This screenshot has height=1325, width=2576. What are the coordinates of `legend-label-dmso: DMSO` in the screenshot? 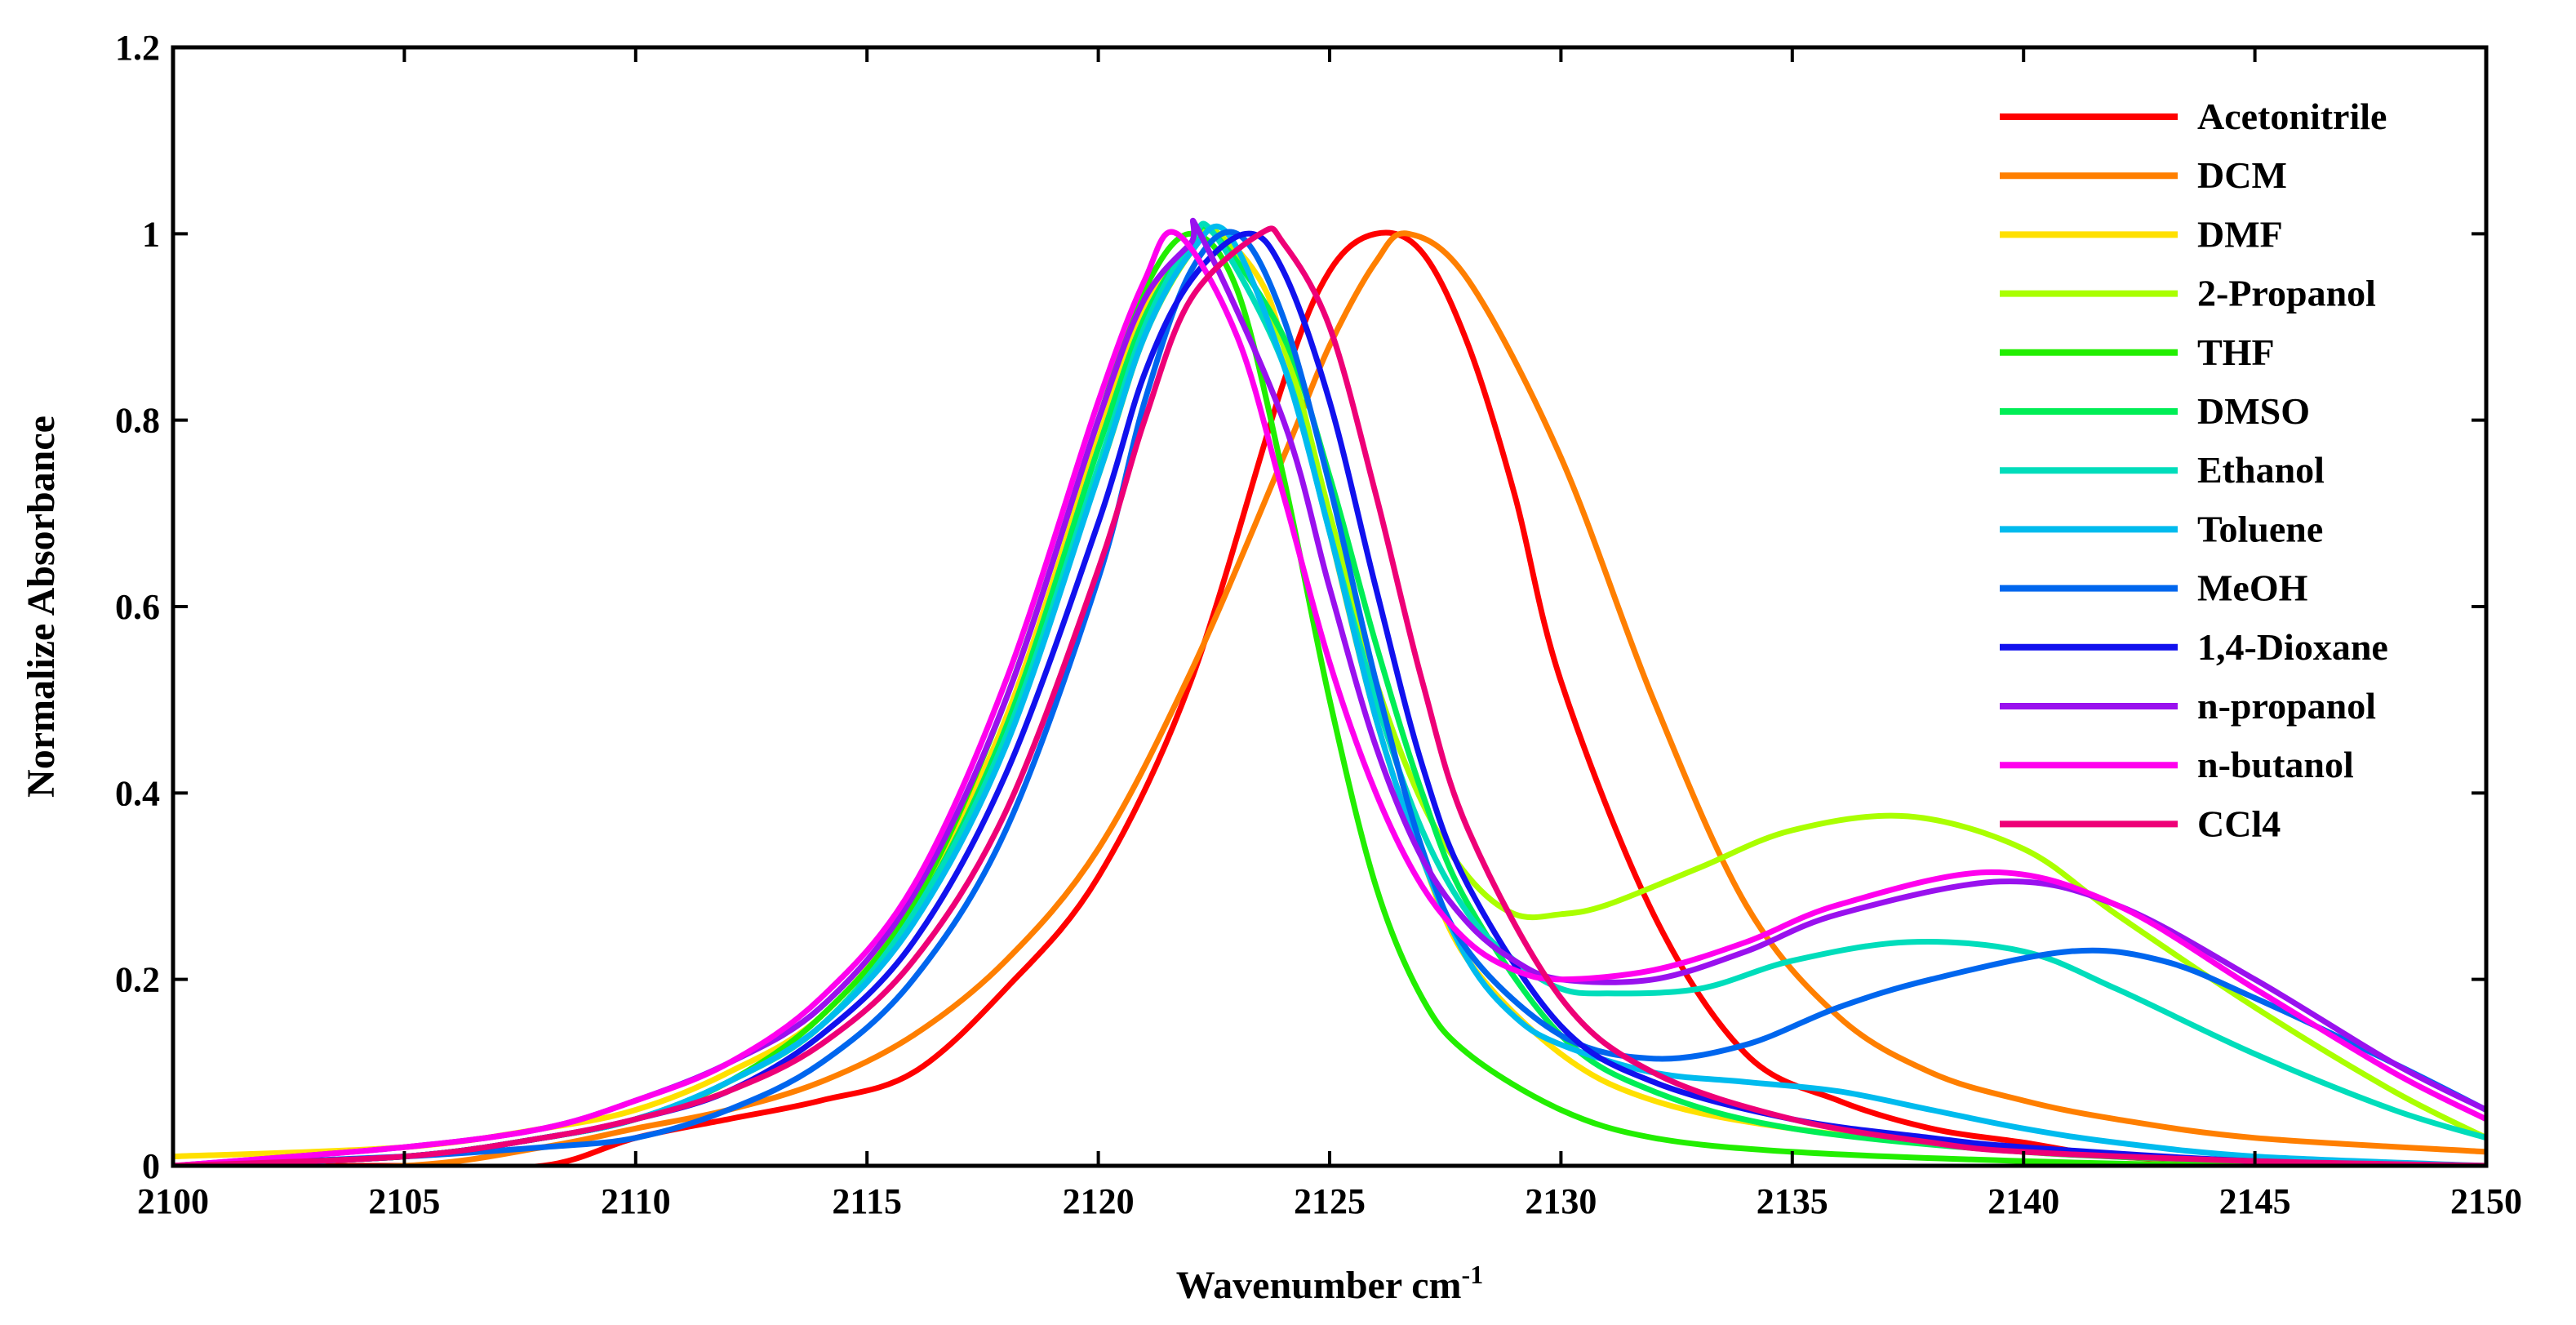 It's located at (2253, 411).